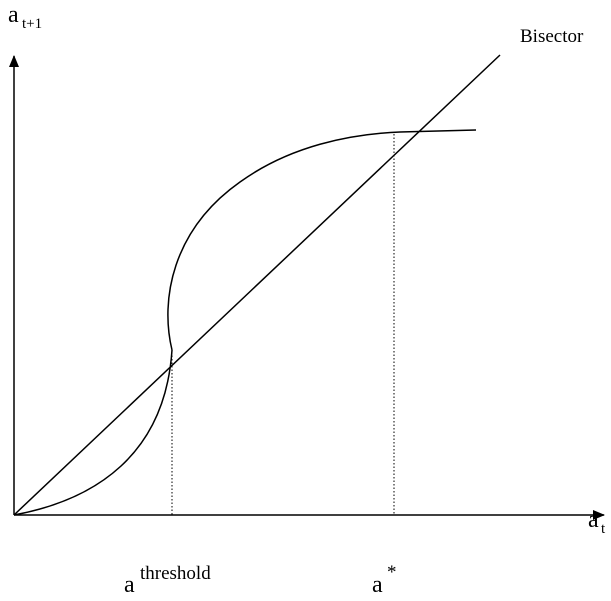 The width and height of the screenshot is (611, 601). I want to click on y-axis-label: a, so click(13, 15).